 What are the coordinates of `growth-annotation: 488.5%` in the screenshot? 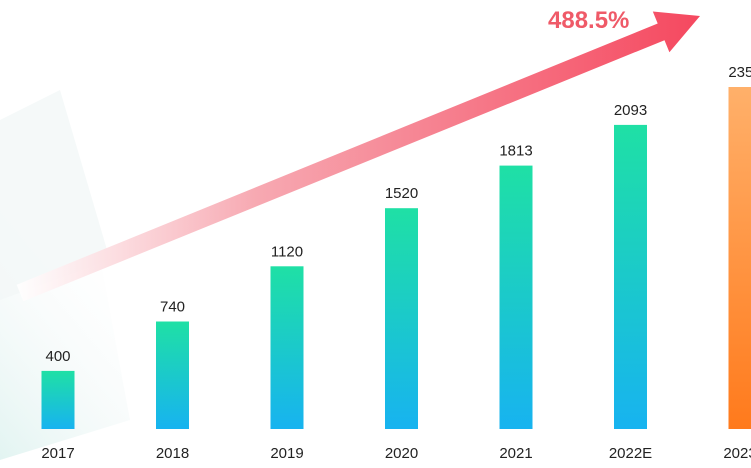 It's located at (589, 20).